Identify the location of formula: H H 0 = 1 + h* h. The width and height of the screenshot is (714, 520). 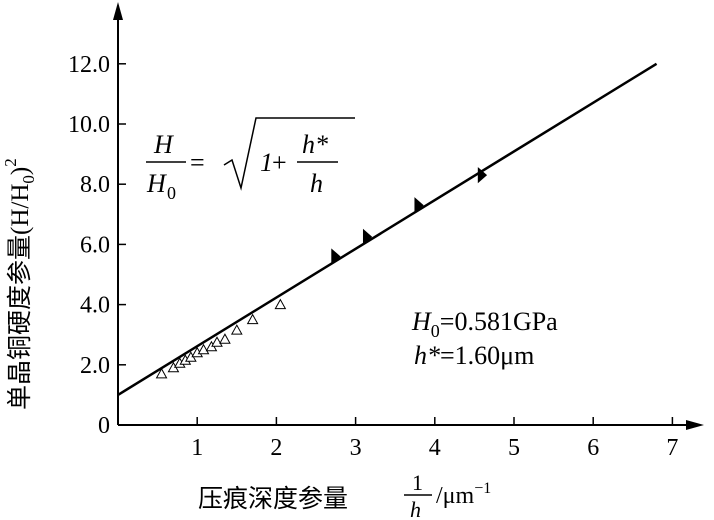
(250, 160).